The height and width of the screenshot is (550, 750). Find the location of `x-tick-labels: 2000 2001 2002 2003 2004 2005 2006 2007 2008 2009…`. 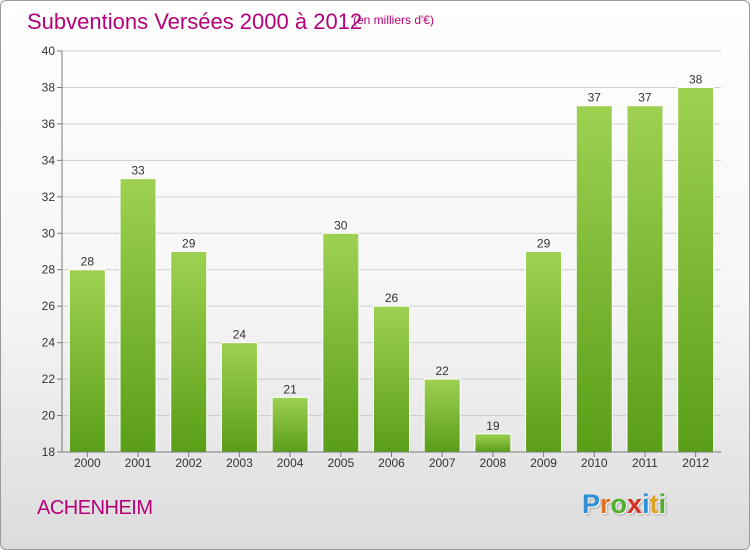

x-tick-labels: 2000 2001 2002 2003 2004 2005 2006 2007 2008 2009… is located at coordinates (391, 463).